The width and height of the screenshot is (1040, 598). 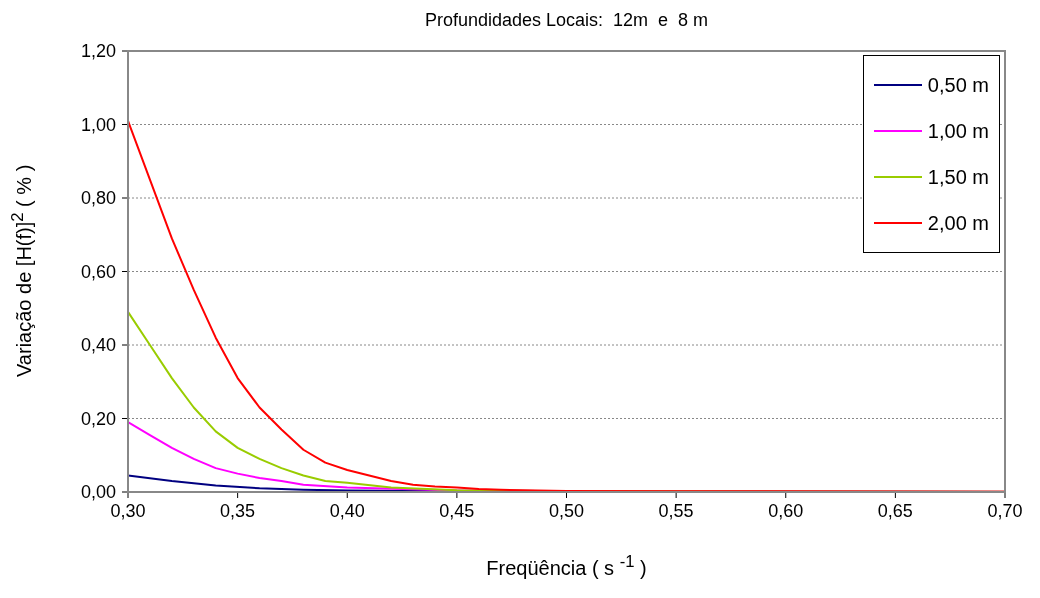 What do you see at coordinates (958, 223) in the screenshot?
I see `legend-label: 2,00 m` at bounding box center [958, 223].